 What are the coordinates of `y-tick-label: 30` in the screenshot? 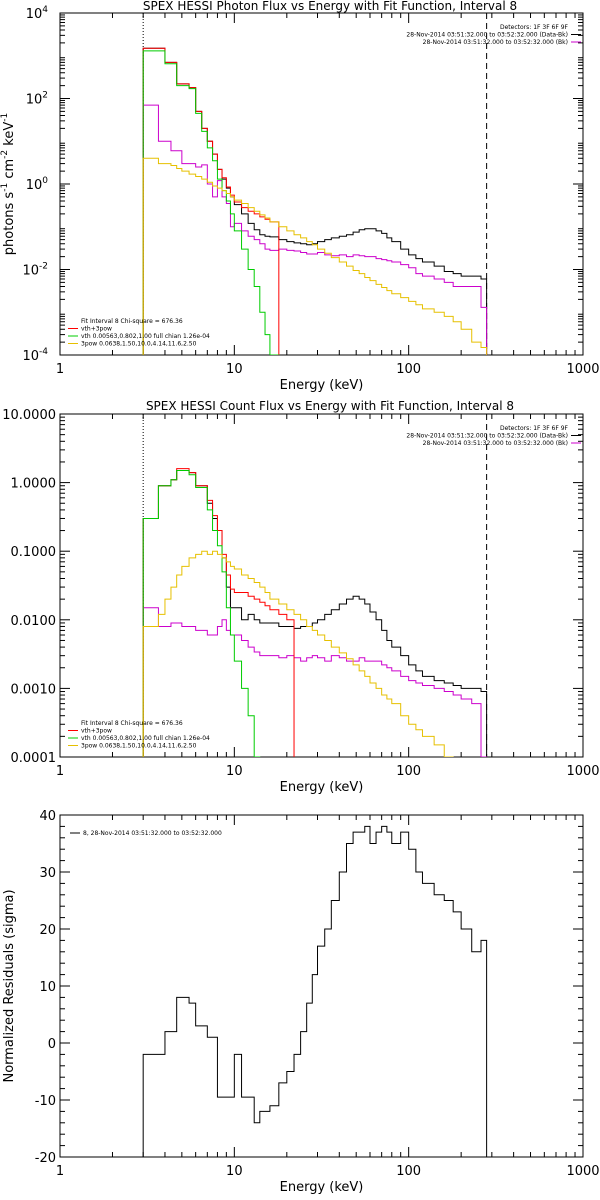 It's located at (47, 873).